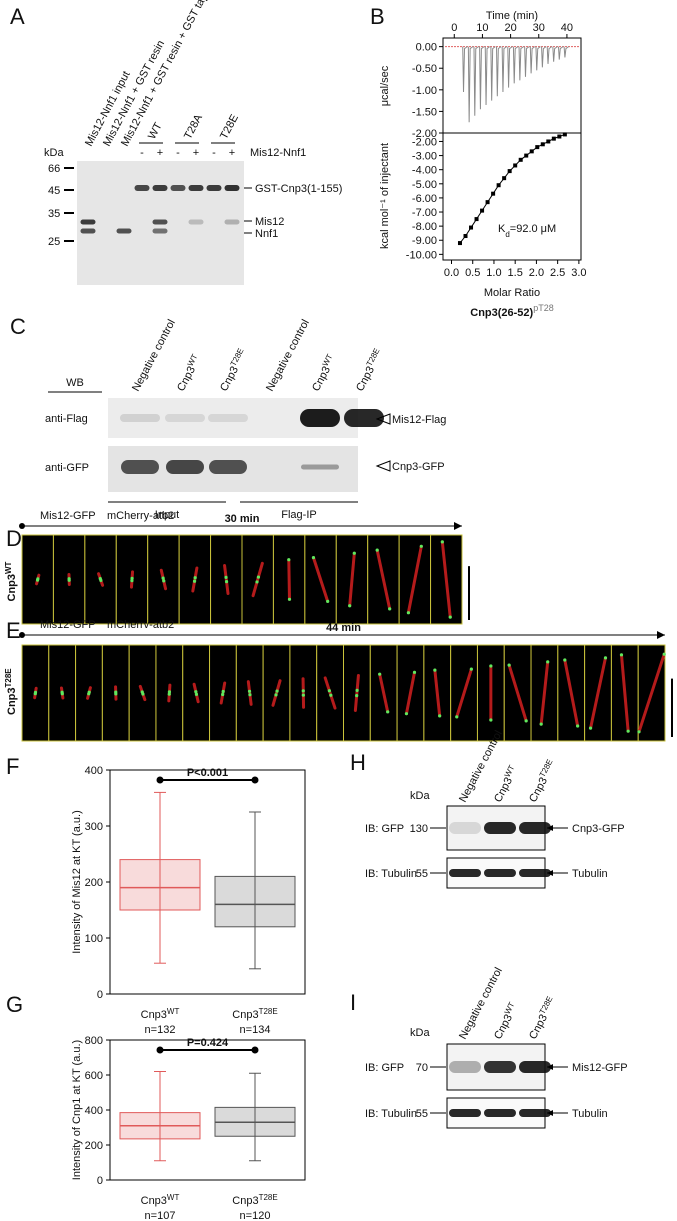  Describe the element at coordinates (54, 169) in the screenshot. I see `marker-label: 66` at that location.